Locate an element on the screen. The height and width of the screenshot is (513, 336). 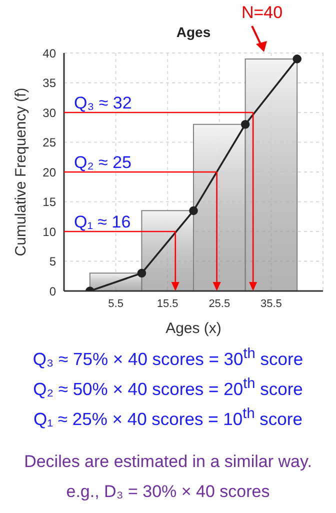
text: N=40 is located at coordinates (262, 12).